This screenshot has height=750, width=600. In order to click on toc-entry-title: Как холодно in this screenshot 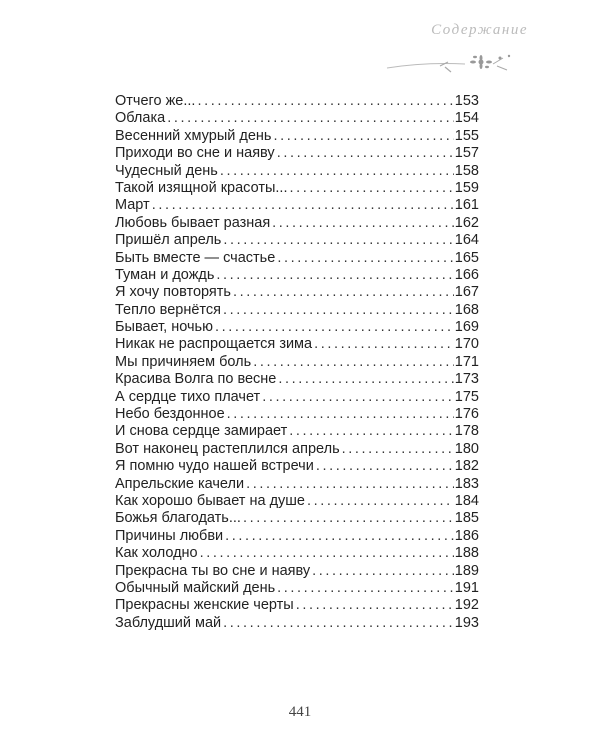, I will do `click(156, 553)`.